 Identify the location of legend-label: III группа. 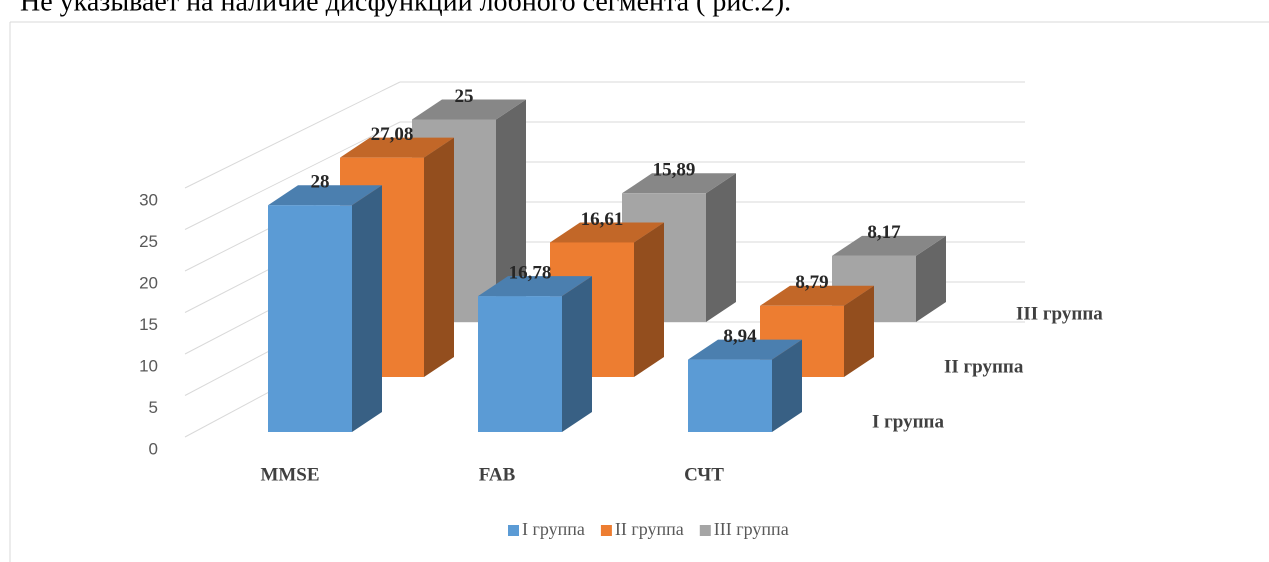
(751, 529).